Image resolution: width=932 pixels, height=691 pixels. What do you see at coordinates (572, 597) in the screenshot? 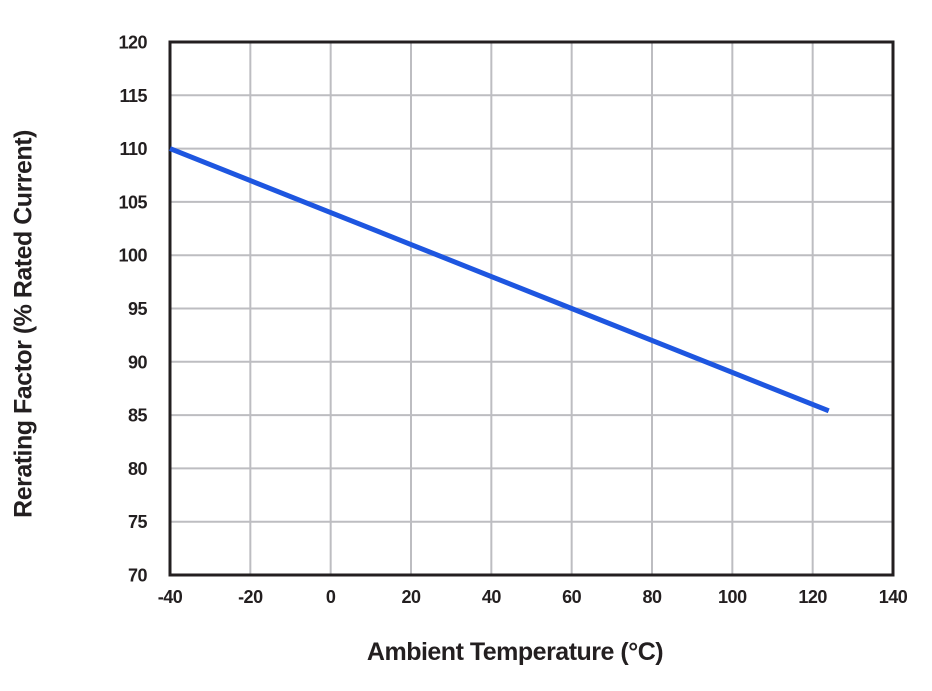
I see `x-tick-label: 60` at bounding box center [572, 597].